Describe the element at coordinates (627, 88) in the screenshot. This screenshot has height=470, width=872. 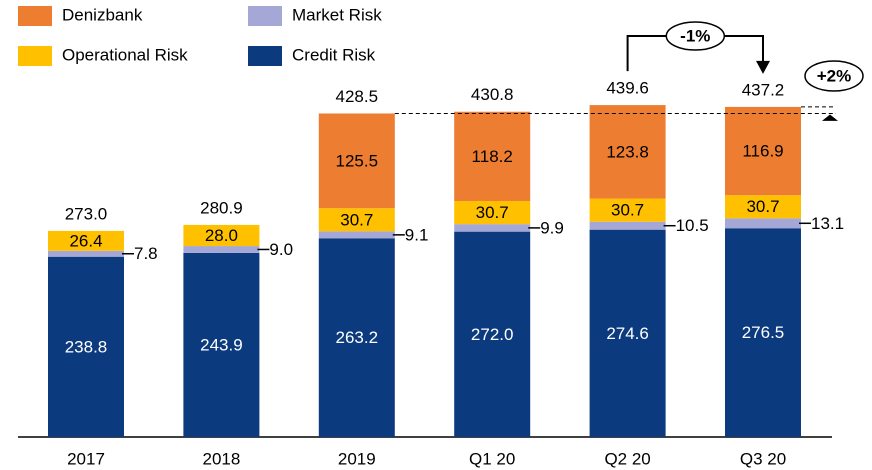
I see `total-label: 439.6` at that location.